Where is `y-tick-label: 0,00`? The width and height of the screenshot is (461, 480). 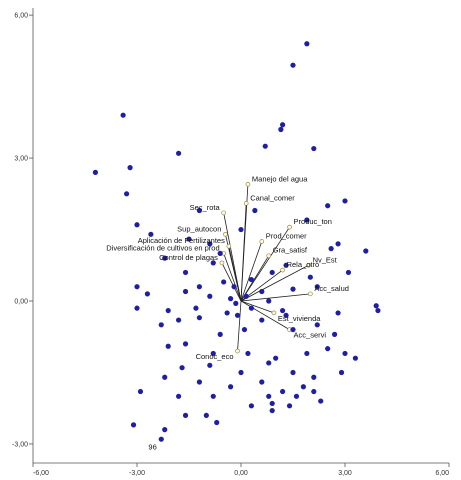 y-tick-label: 0,00 is located at coordinates (21, 302).